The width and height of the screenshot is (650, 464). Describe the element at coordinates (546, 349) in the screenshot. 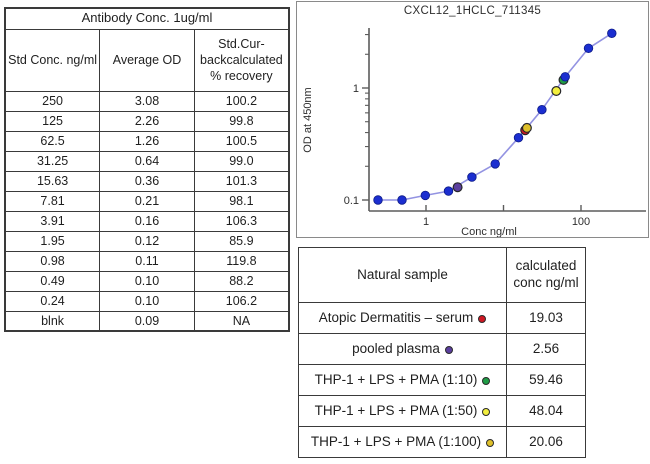

I see `sample-value-cell: 2.56` at that location.